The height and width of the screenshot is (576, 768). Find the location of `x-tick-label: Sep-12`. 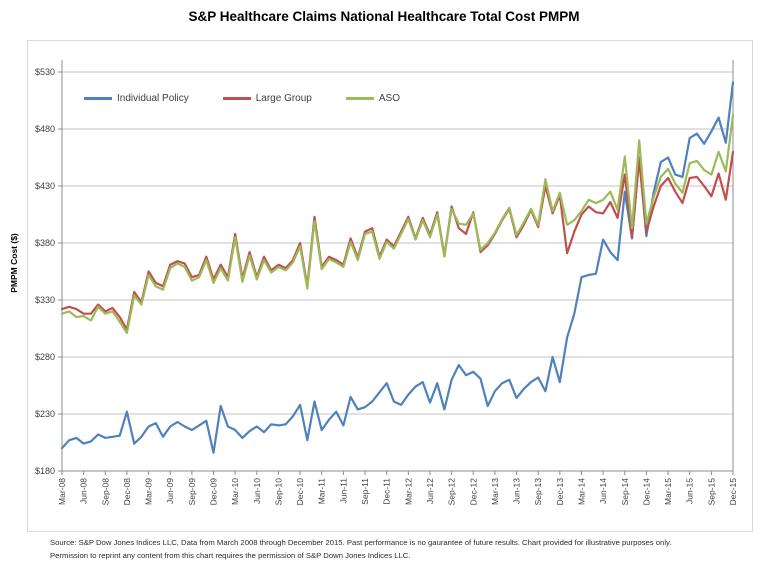

x-tick-label: Sep-12 is located at coordinates (452, 492).